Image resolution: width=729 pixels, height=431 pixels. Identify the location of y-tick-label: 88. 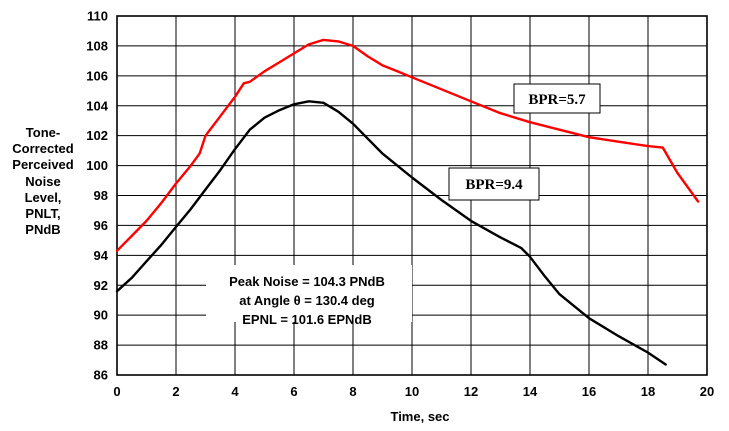
(101, 345).